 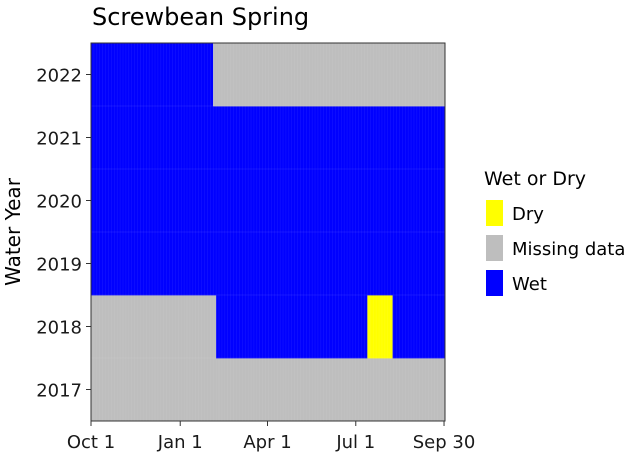 What do you see at coordinates (13, 231) in the screenshot?
I see `y-axis-label: Water Year` at bounding box center [13, 231].